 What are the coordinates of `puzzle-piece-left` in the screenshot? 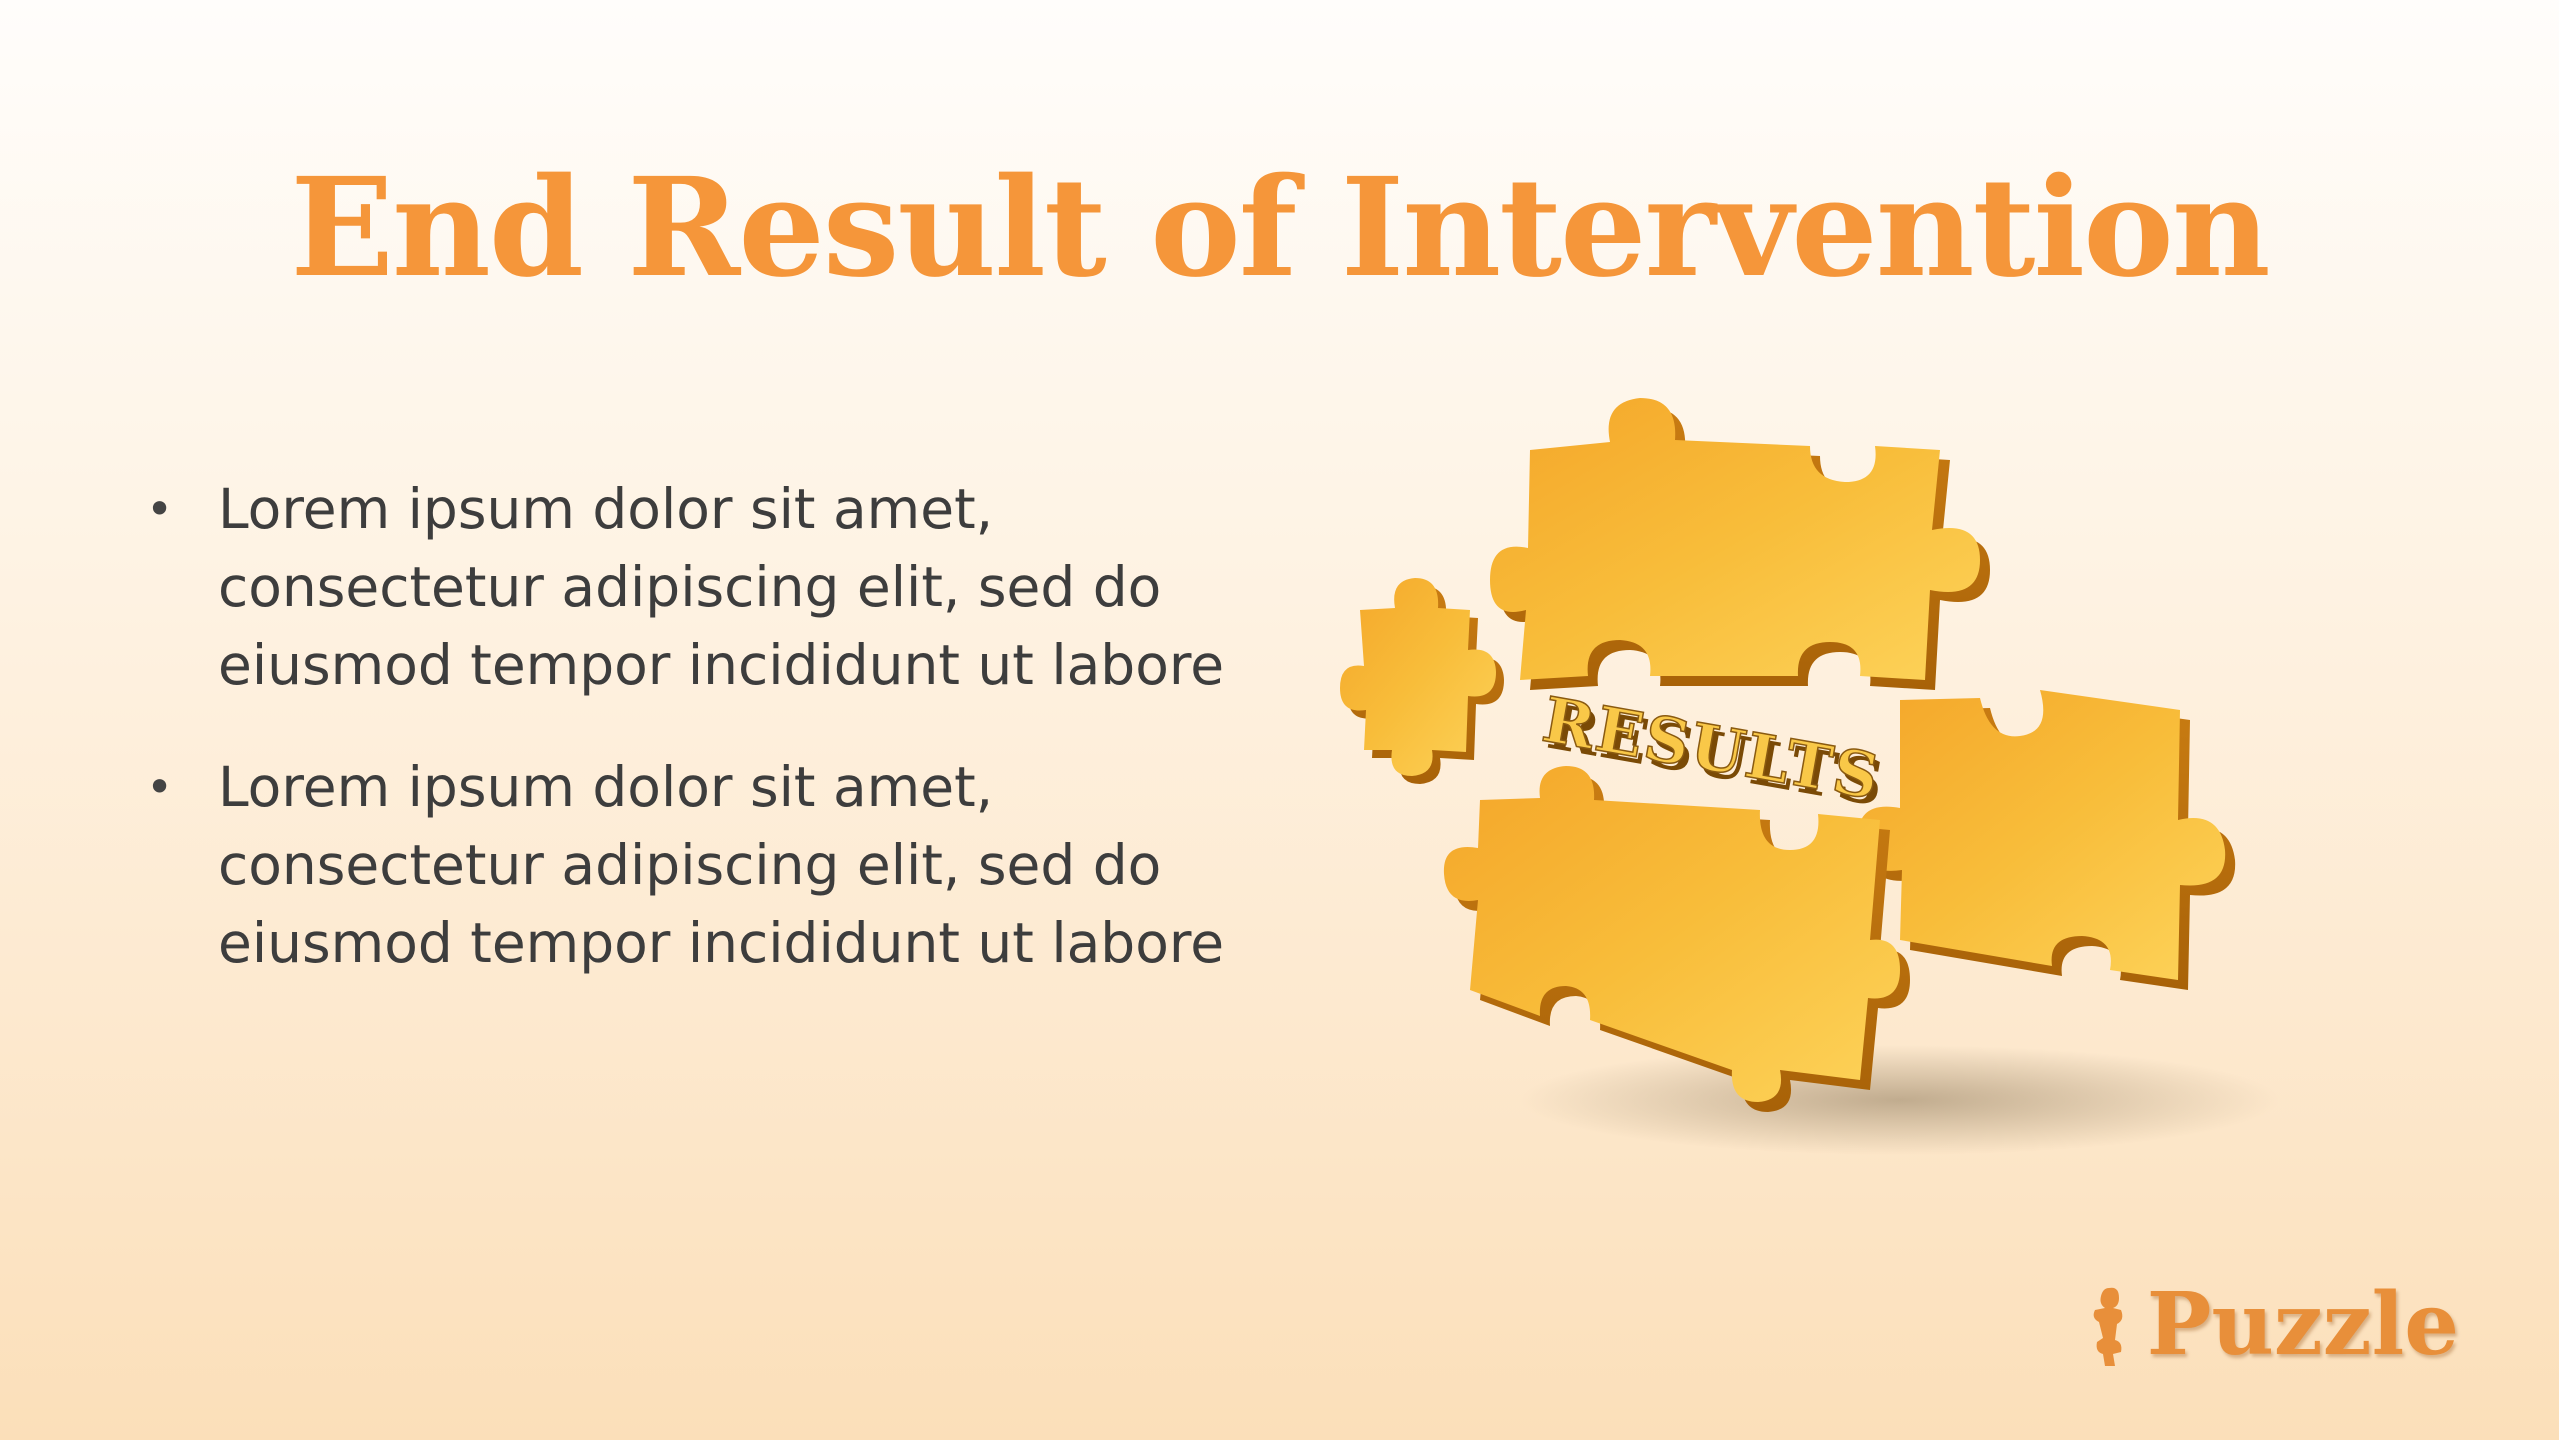 It's located at (1422, 681).